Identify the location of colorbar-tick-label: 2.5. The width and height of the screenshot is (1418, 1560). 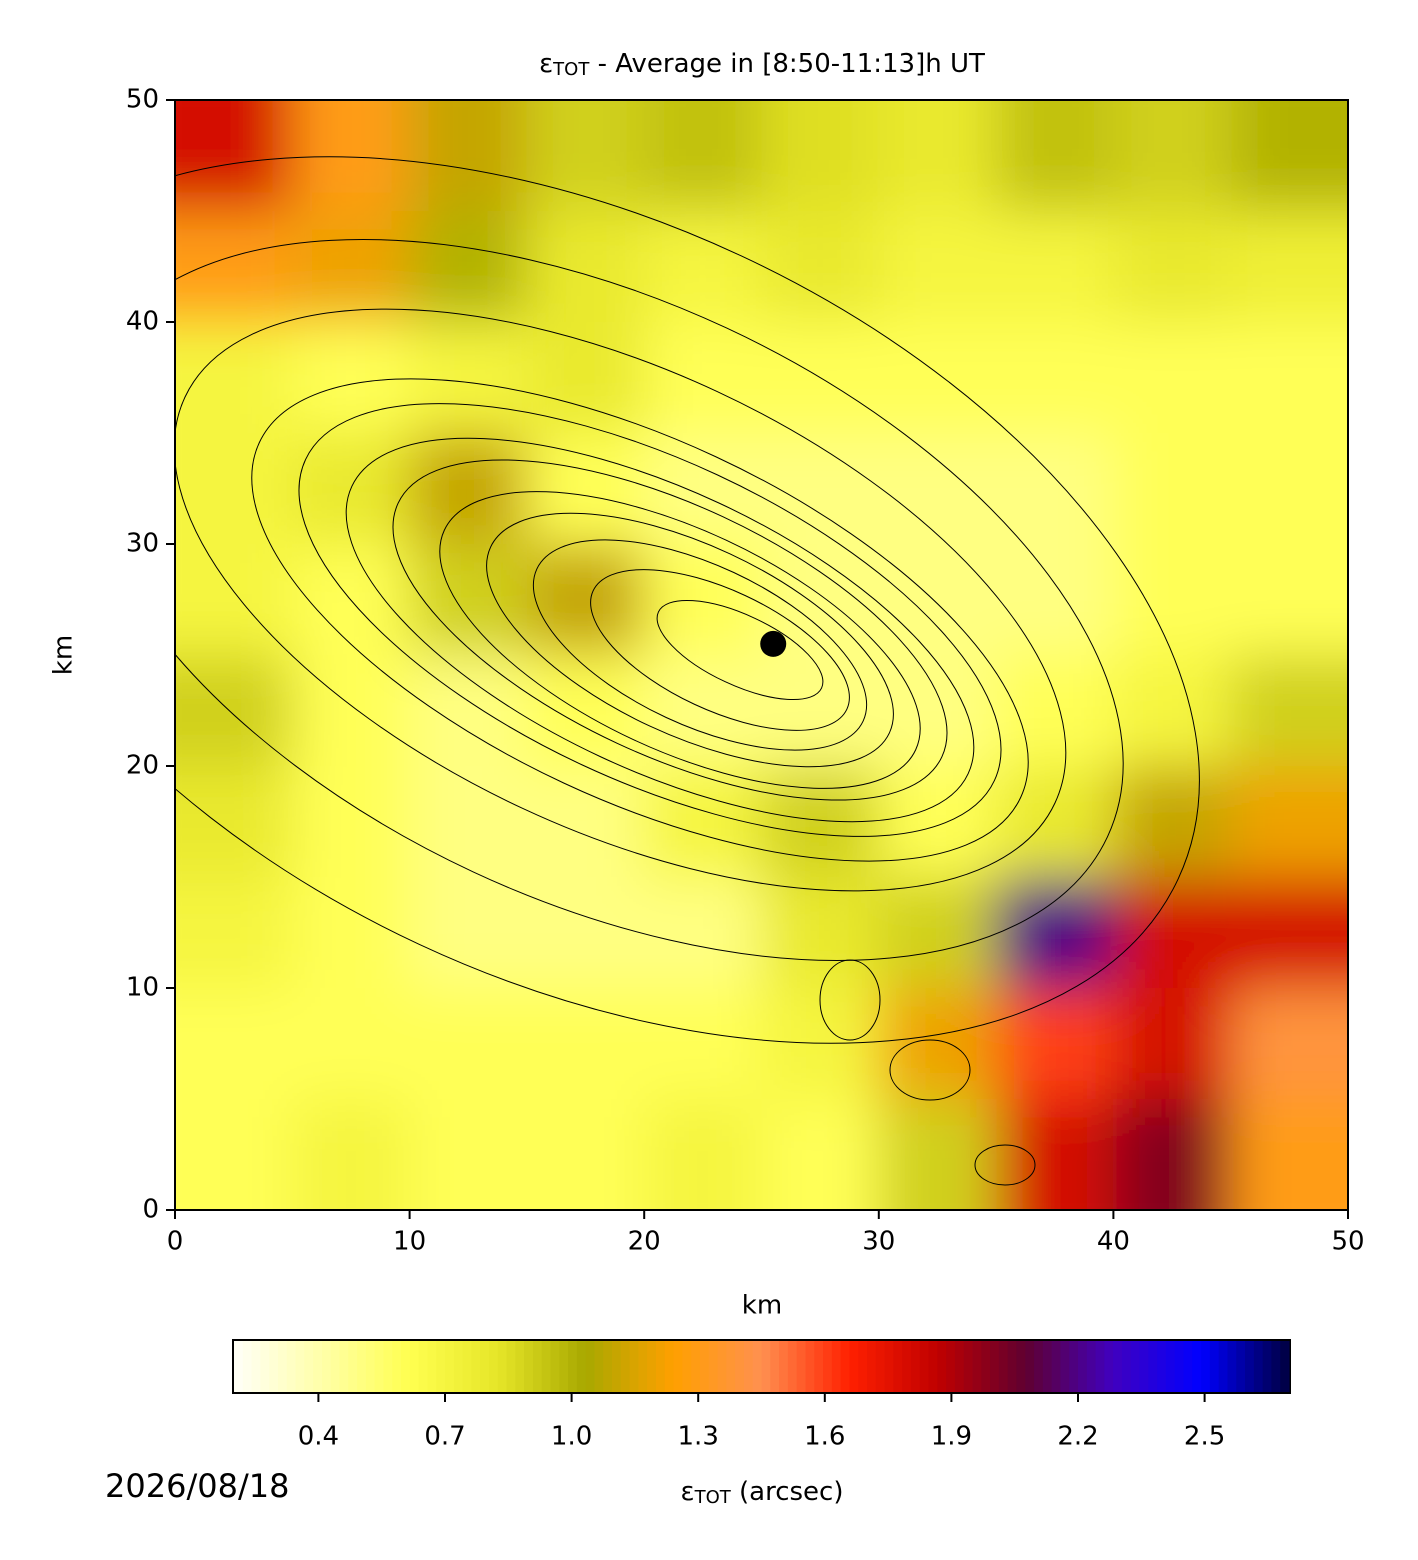
(1204, 1437).